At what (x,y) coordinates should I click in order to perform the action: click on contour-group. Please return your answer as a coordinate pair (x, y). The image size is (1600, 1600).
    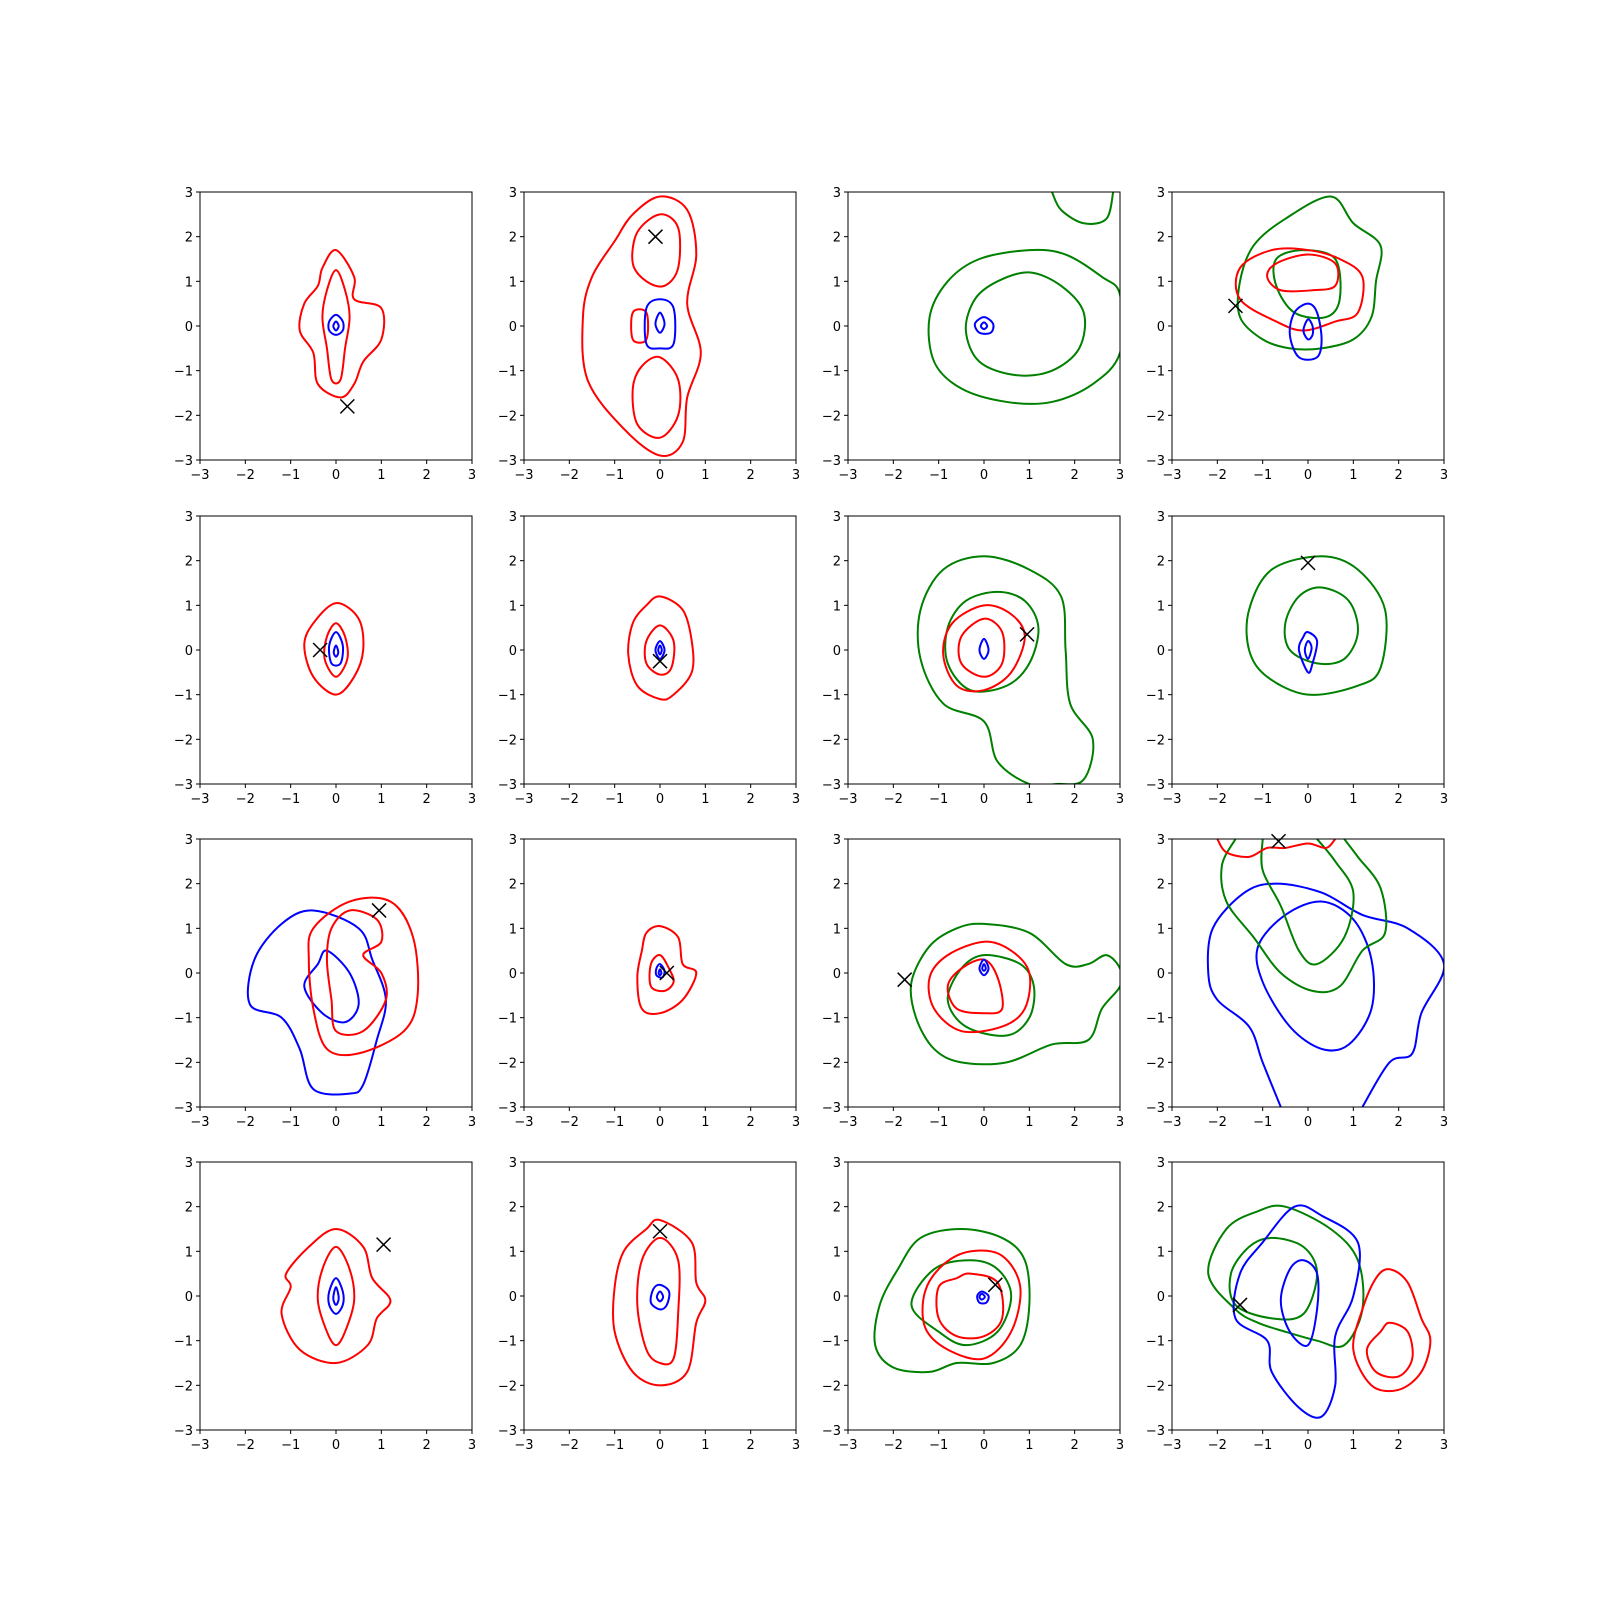
    Looking at the image, I should click on (1014, 994).